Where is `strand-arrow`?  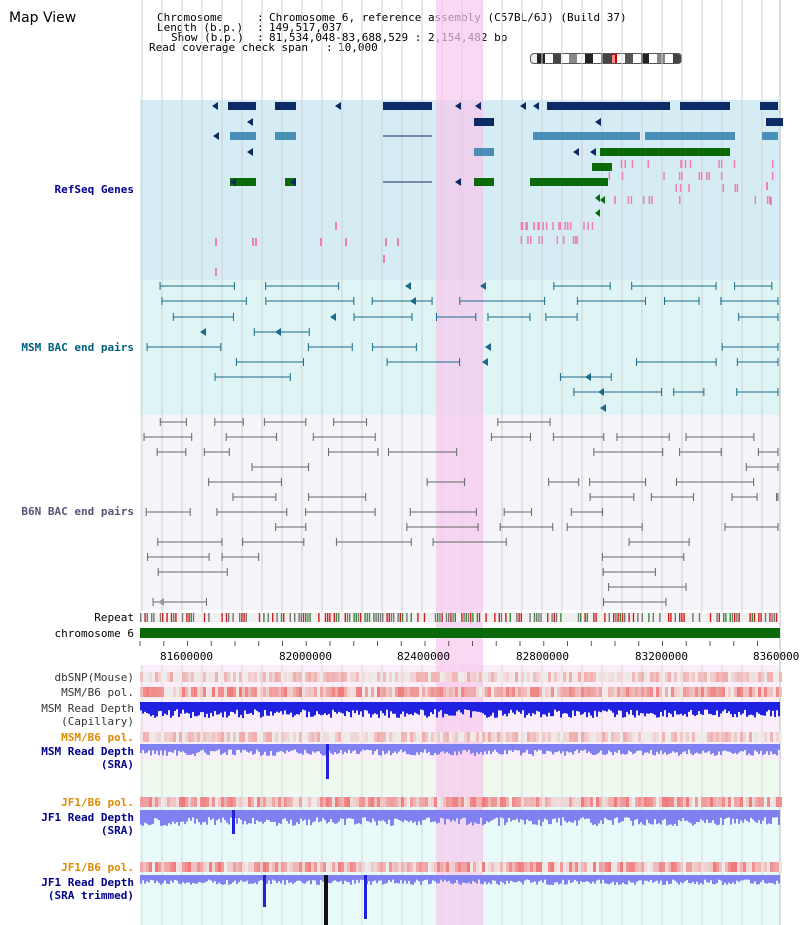 strand-arrow is located at coordinates (597, 198).